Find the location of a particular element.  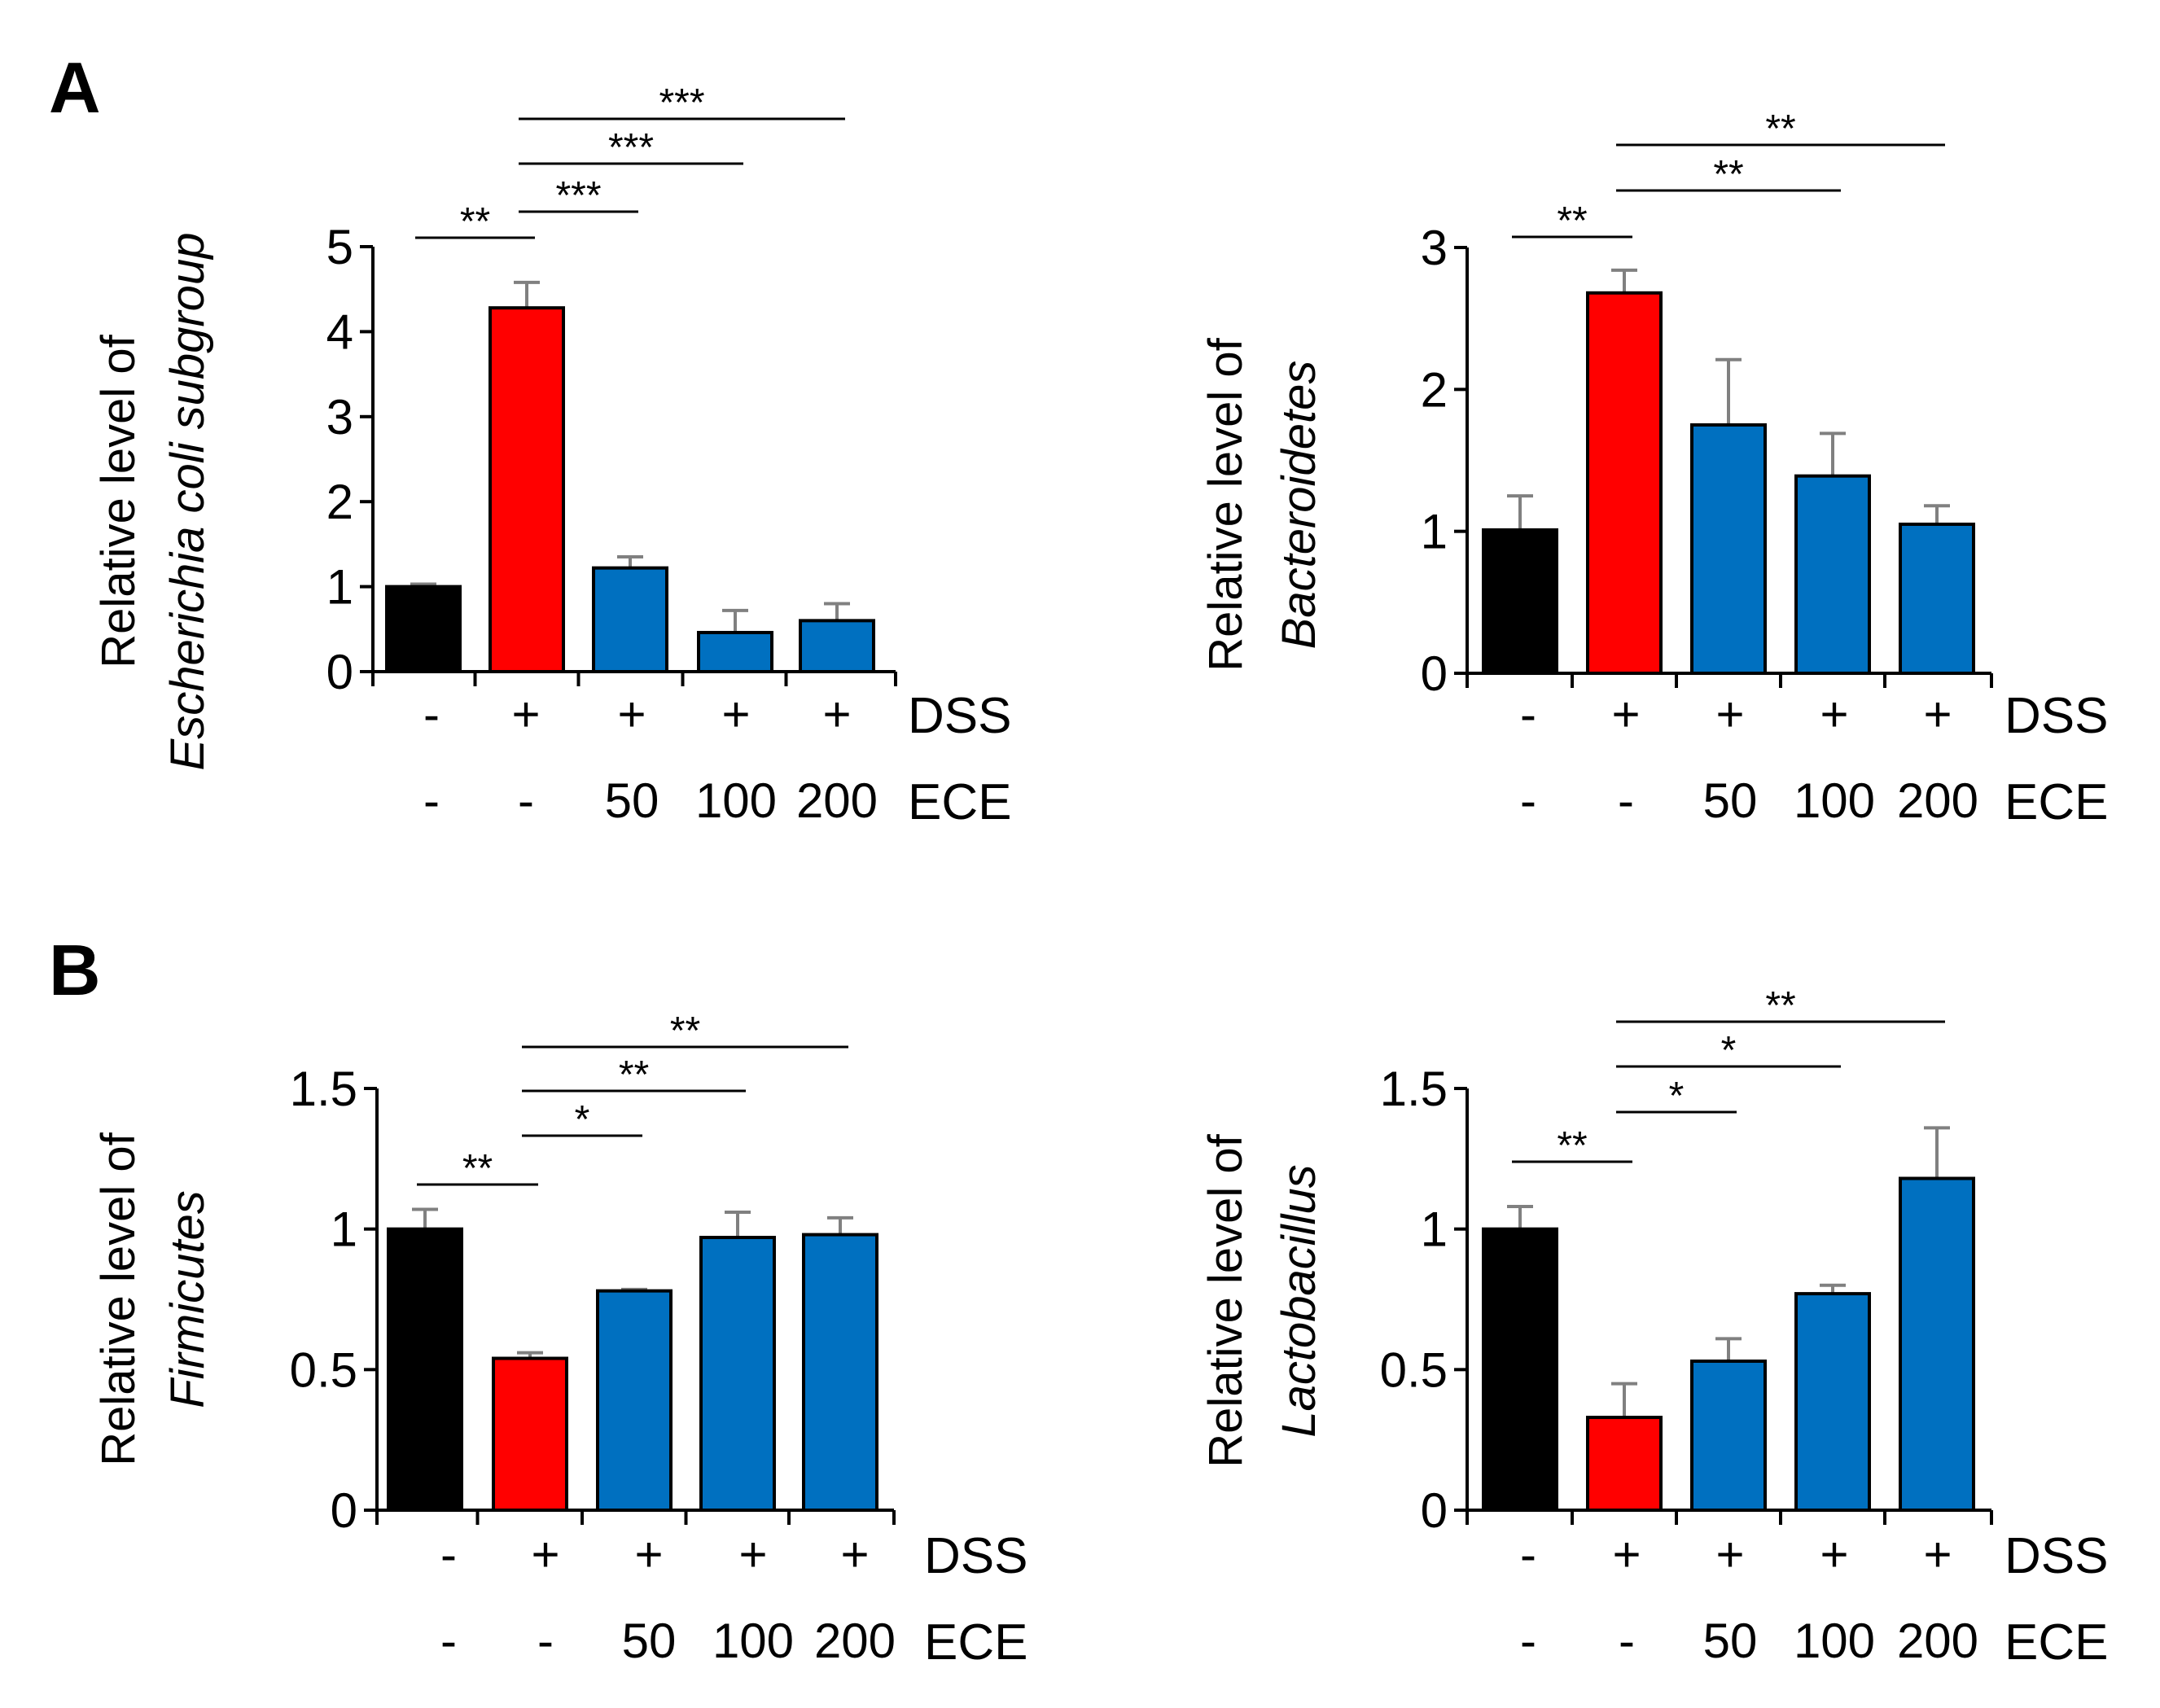

panel-letter-b: B is located at coordinates (75, 970).